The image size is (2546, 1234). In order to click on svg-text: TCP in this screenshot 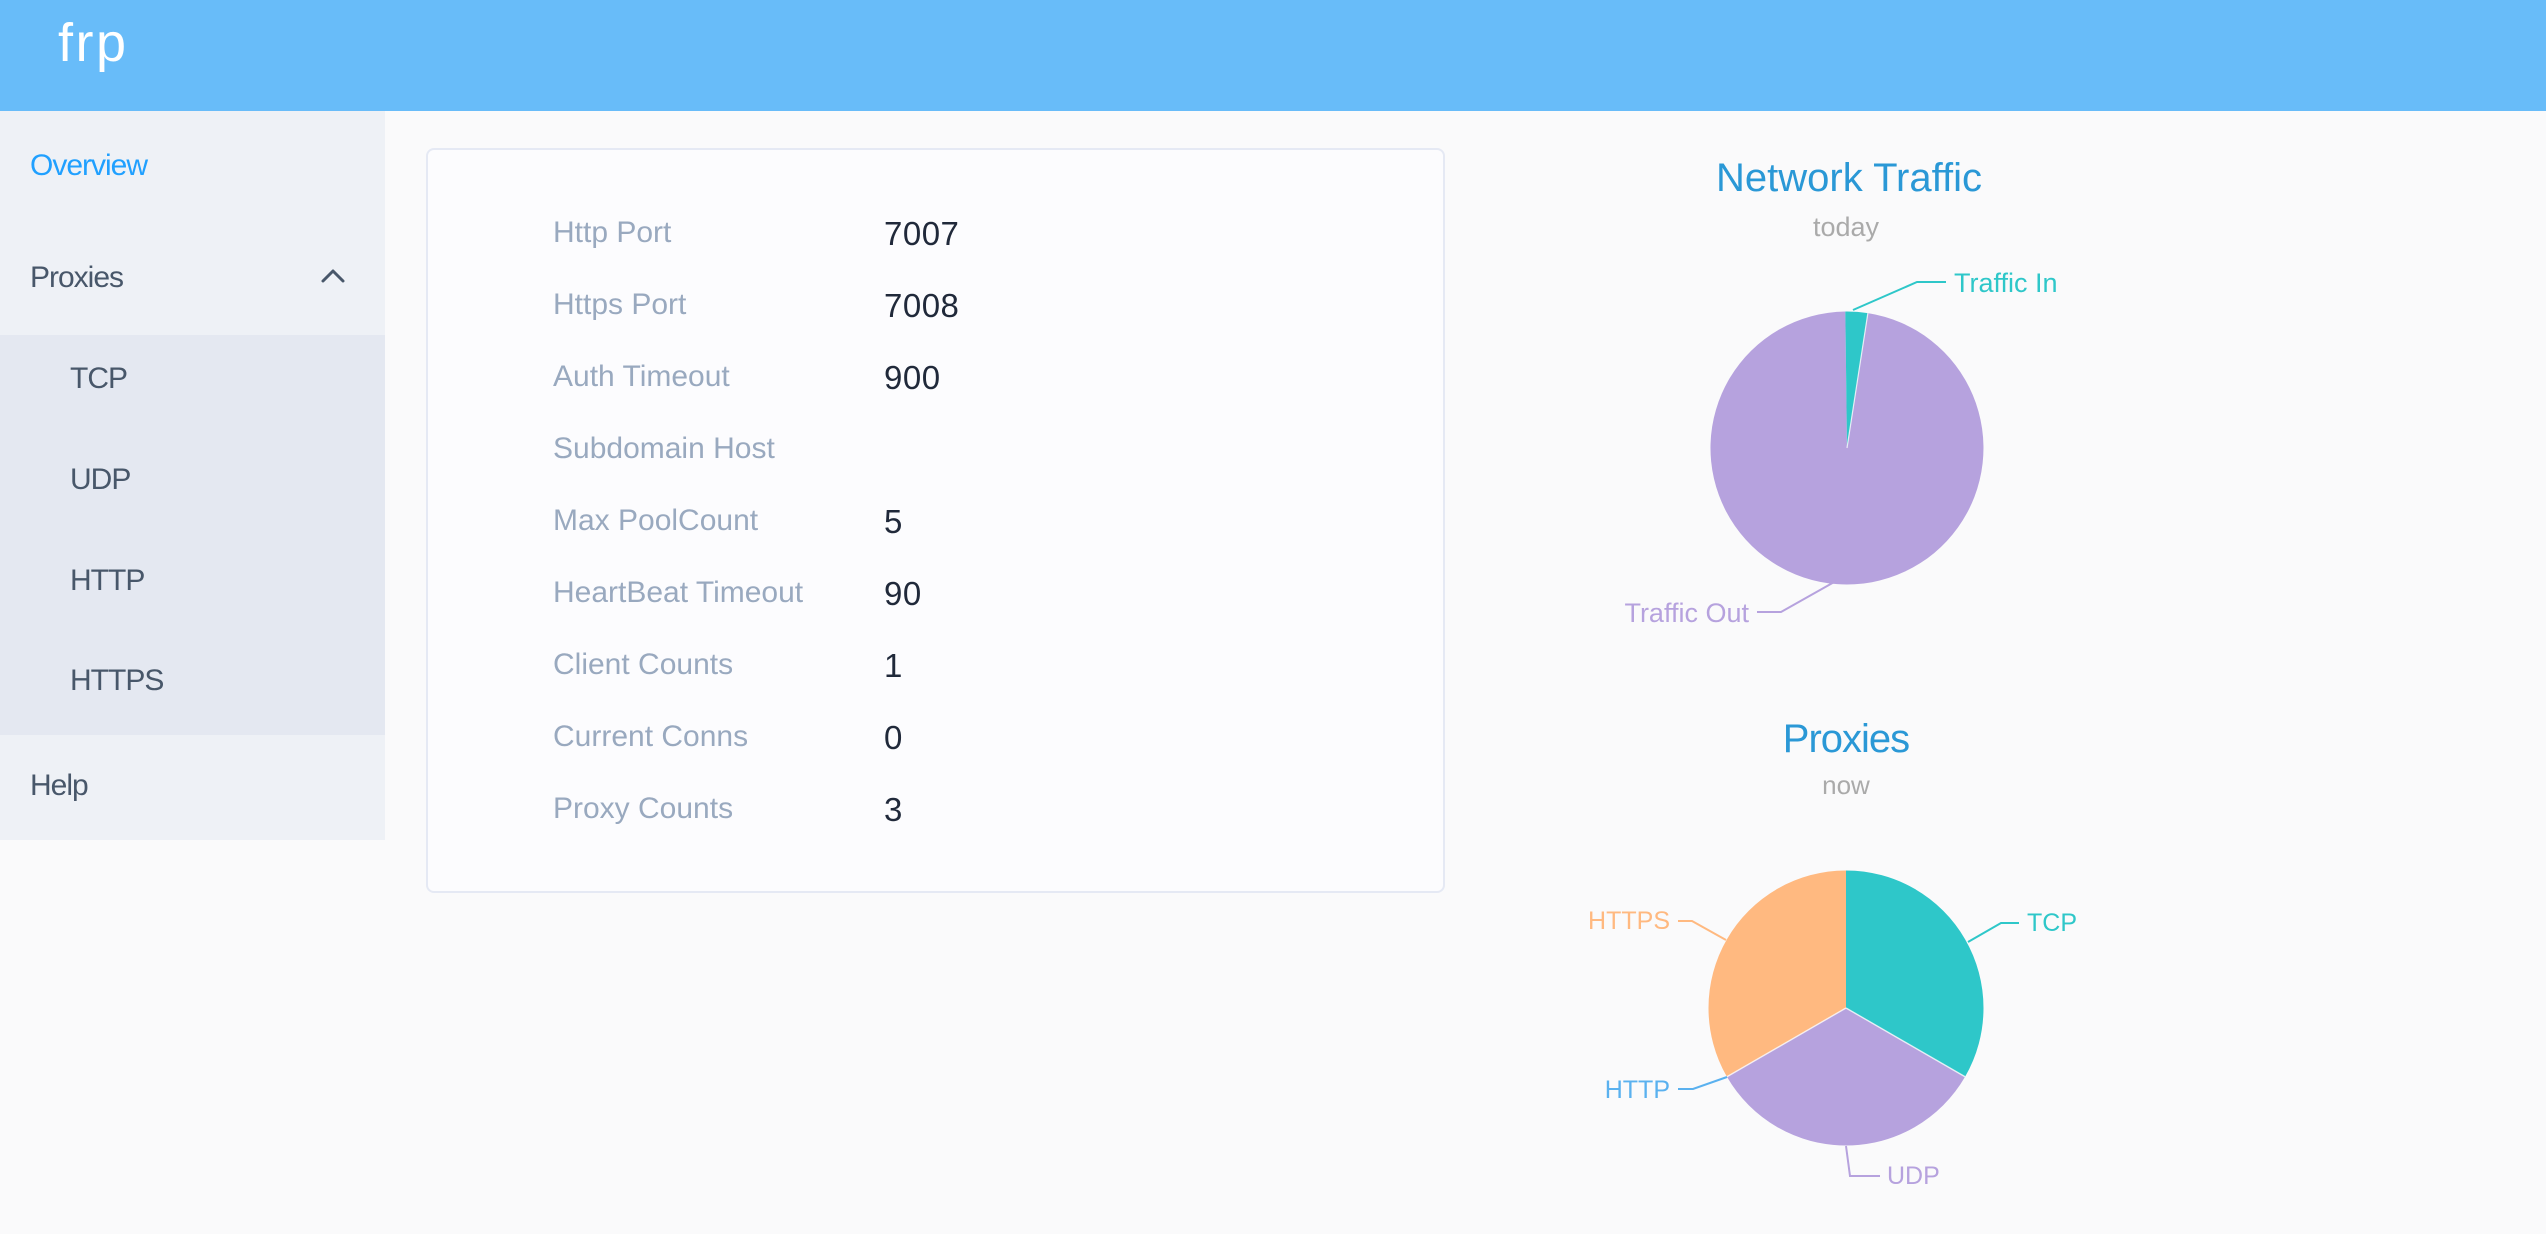, I will do `click(2052, 923)`.